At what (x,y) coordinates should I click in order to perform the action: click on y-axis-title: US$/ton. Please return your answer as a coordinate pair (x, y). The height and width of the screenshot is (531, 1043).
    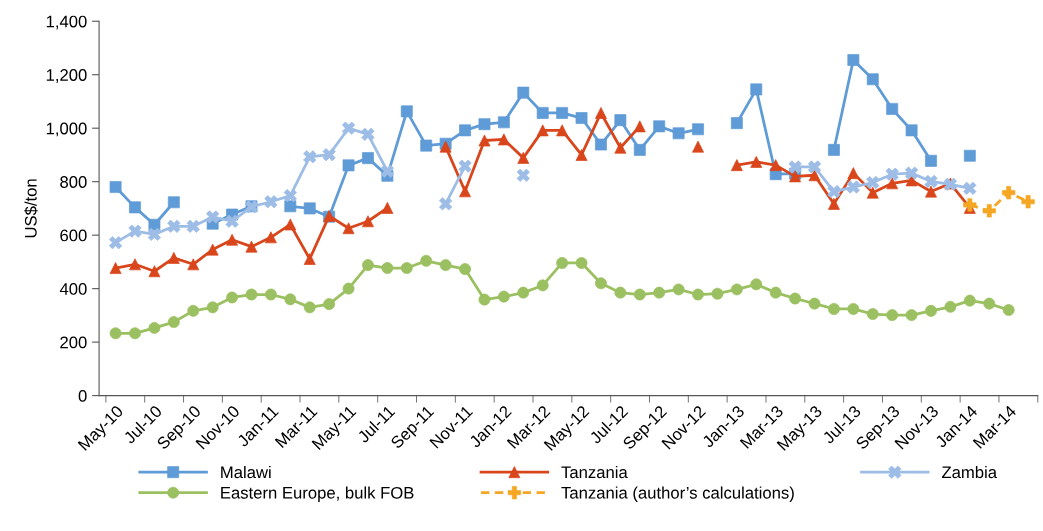
    Looking at the image, I should click on (31, 208).